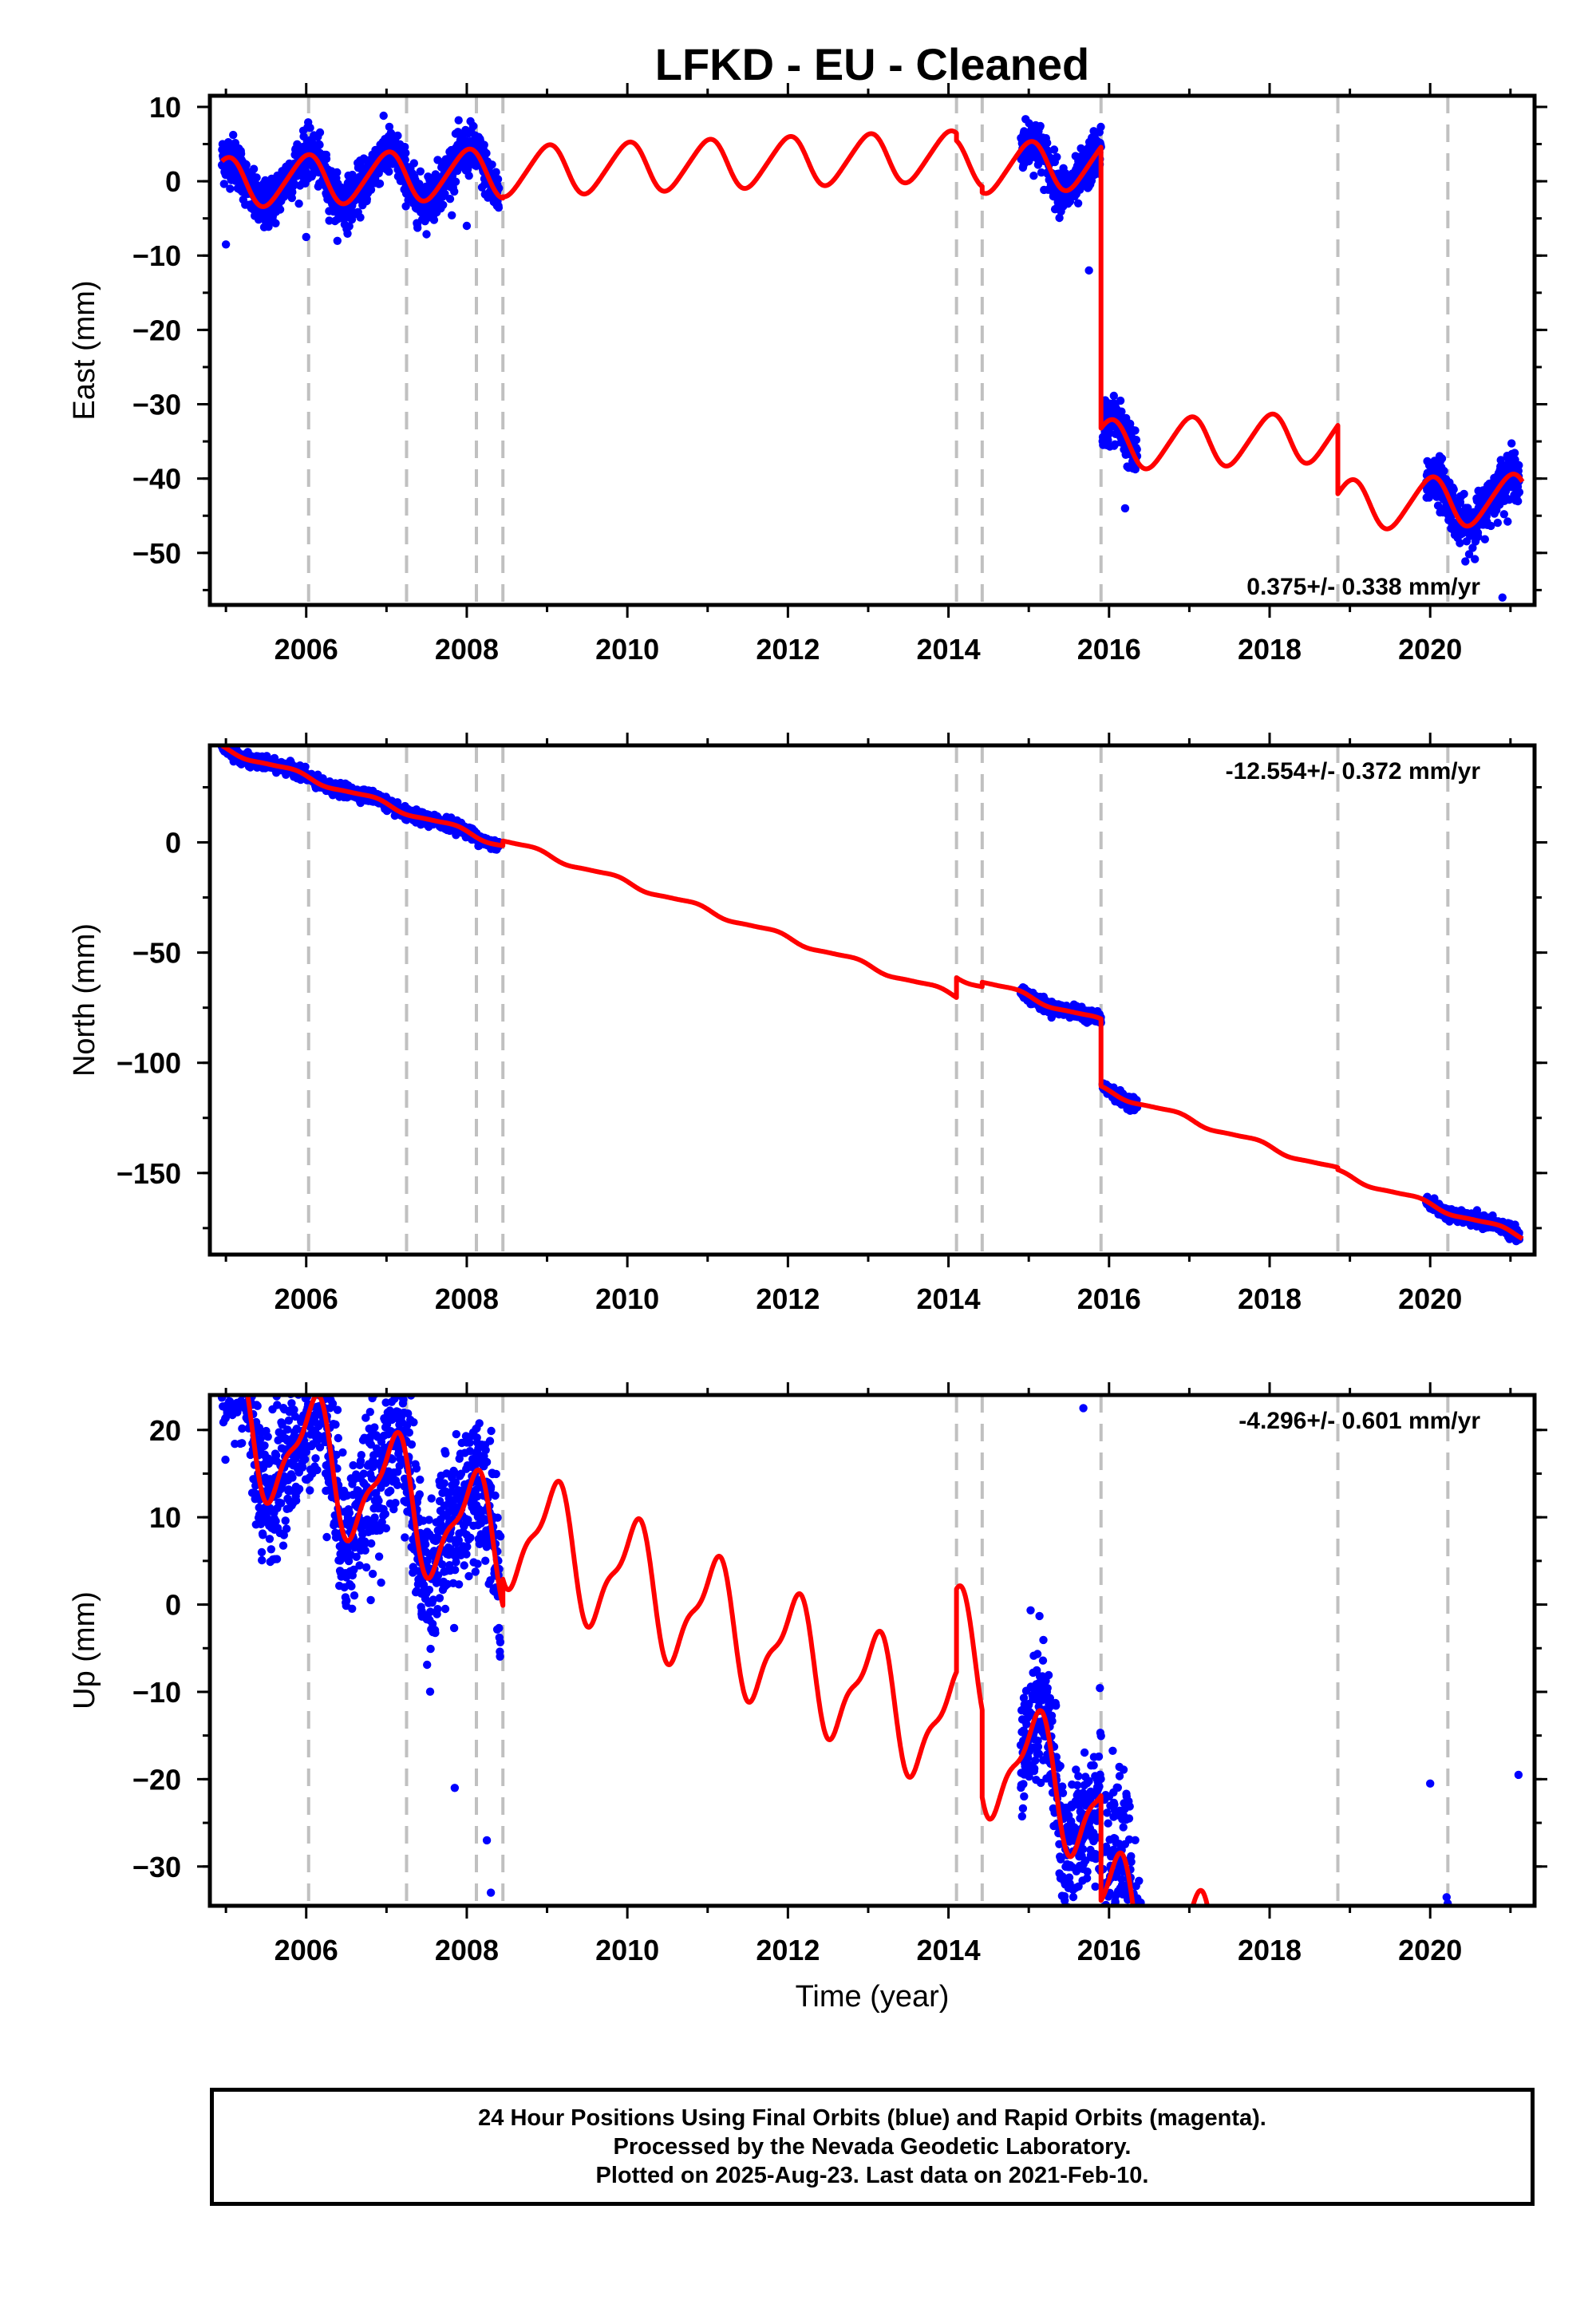  Describe the element at coordinates (1478, 536) in the screenshot. I see `data-point-2020` at that location.